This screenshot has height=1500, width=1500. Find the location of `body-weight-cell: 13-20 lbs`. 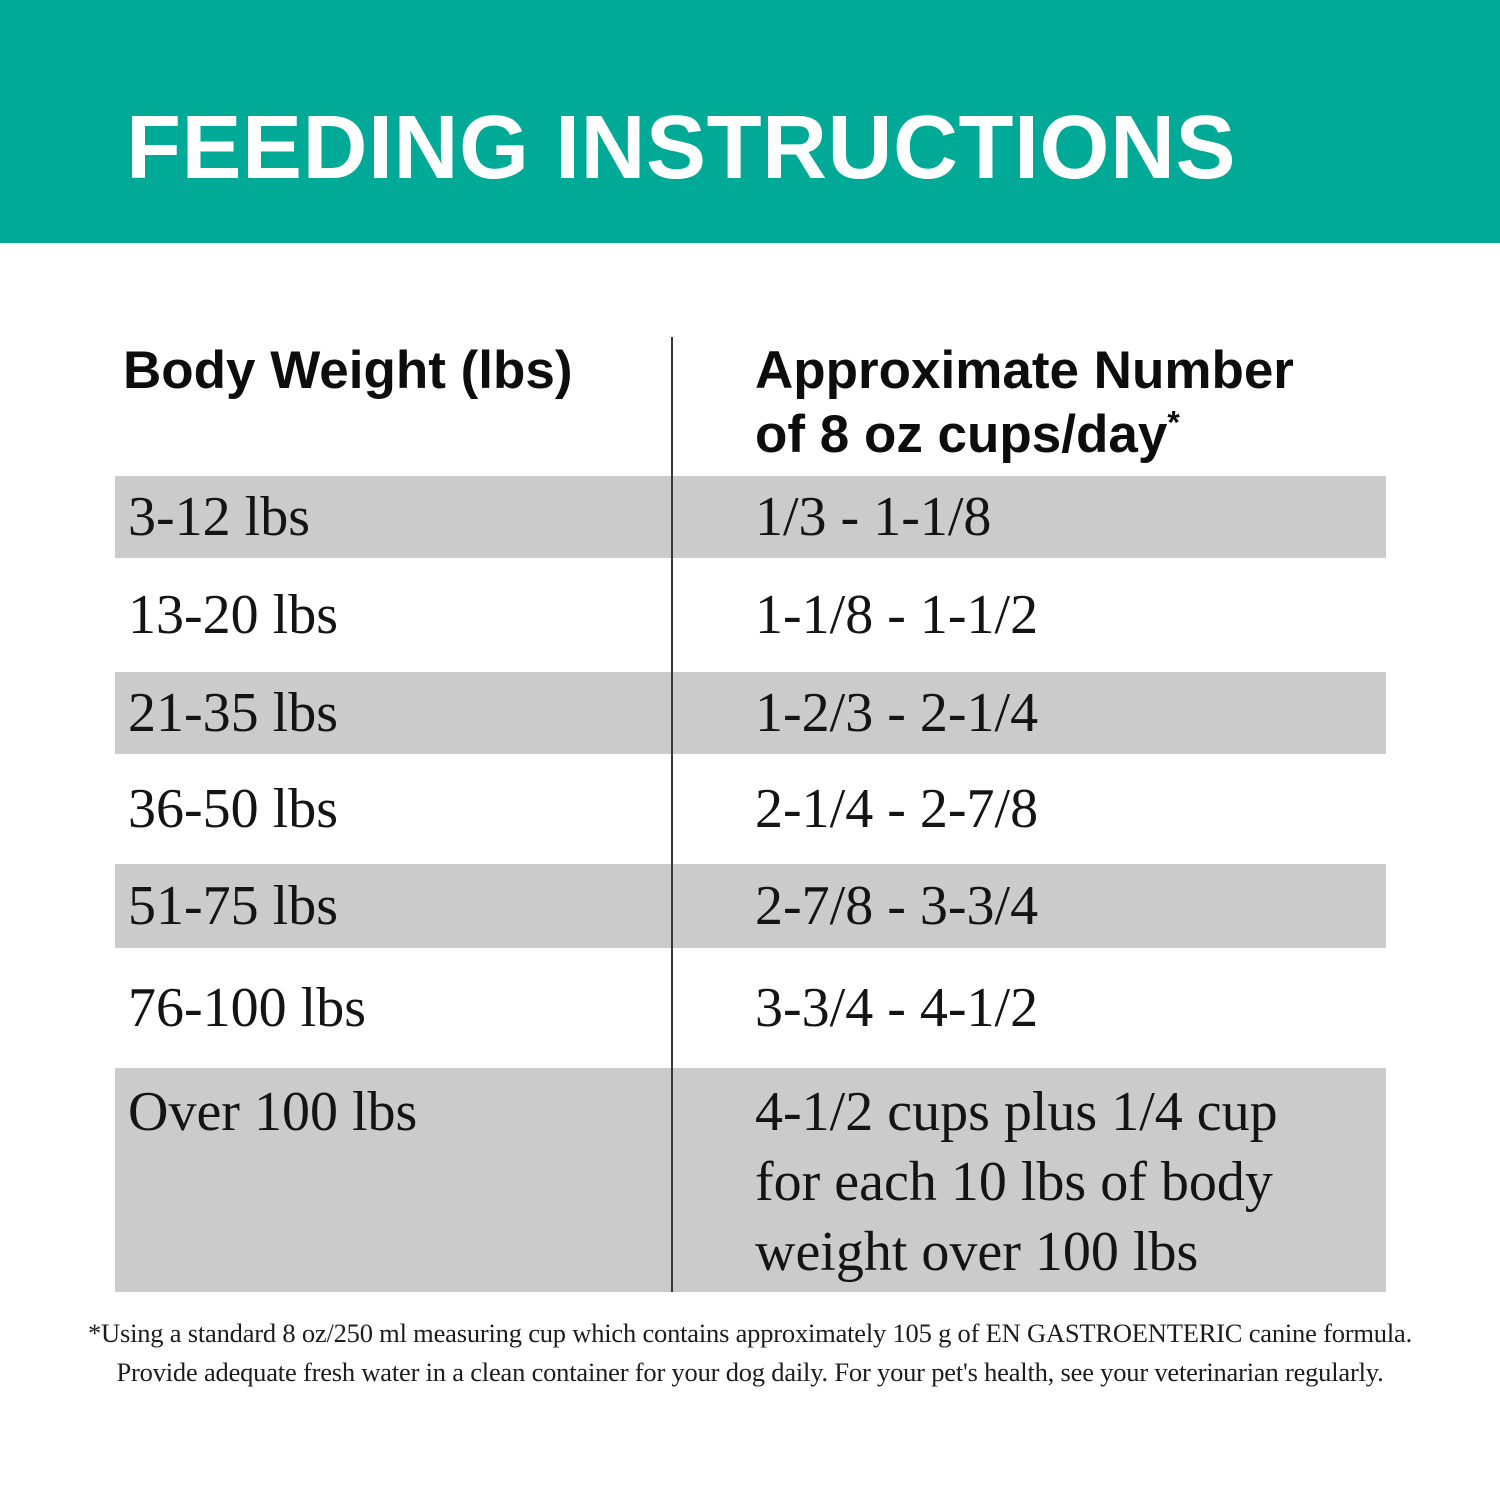

body-weight-cell: 13-20 lbs is located at coordinates (233, 615).